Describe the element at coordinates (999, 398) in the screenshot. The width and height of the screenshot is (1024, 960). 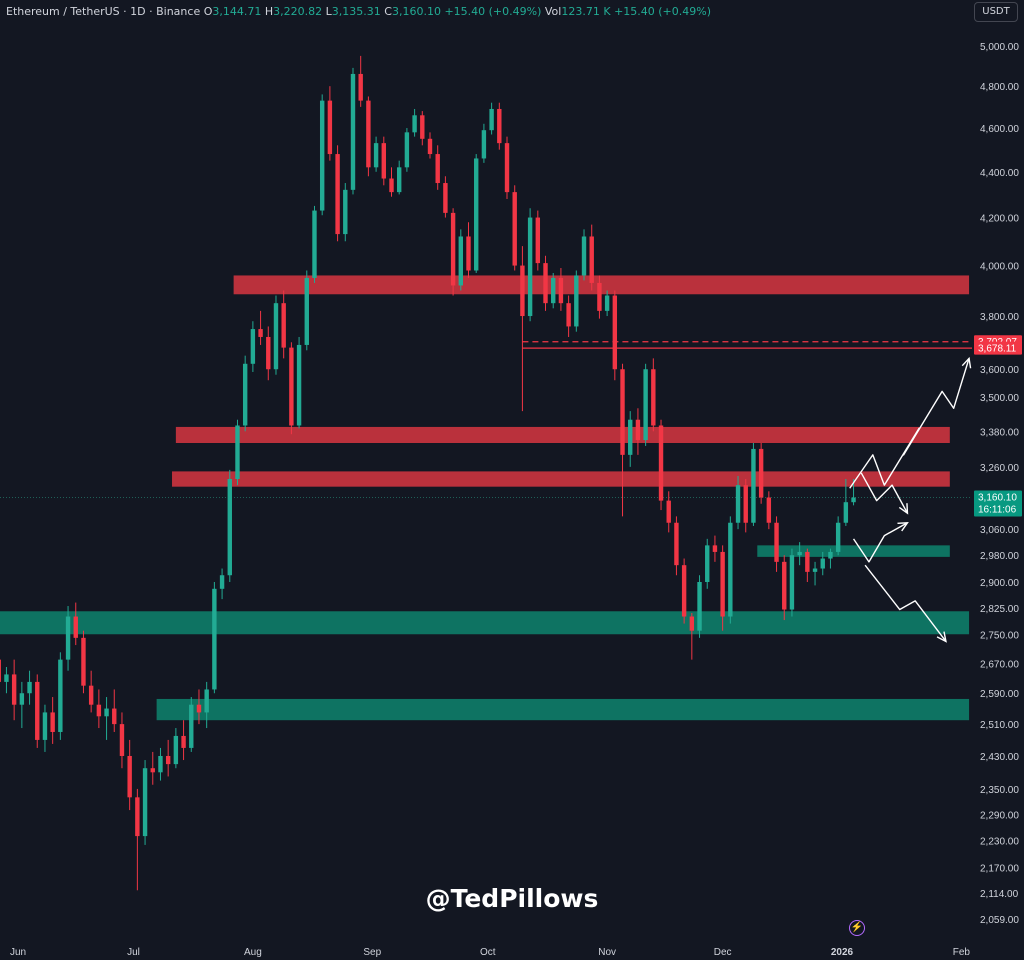
I see `y-tick-label: 3,500.00` at that location.